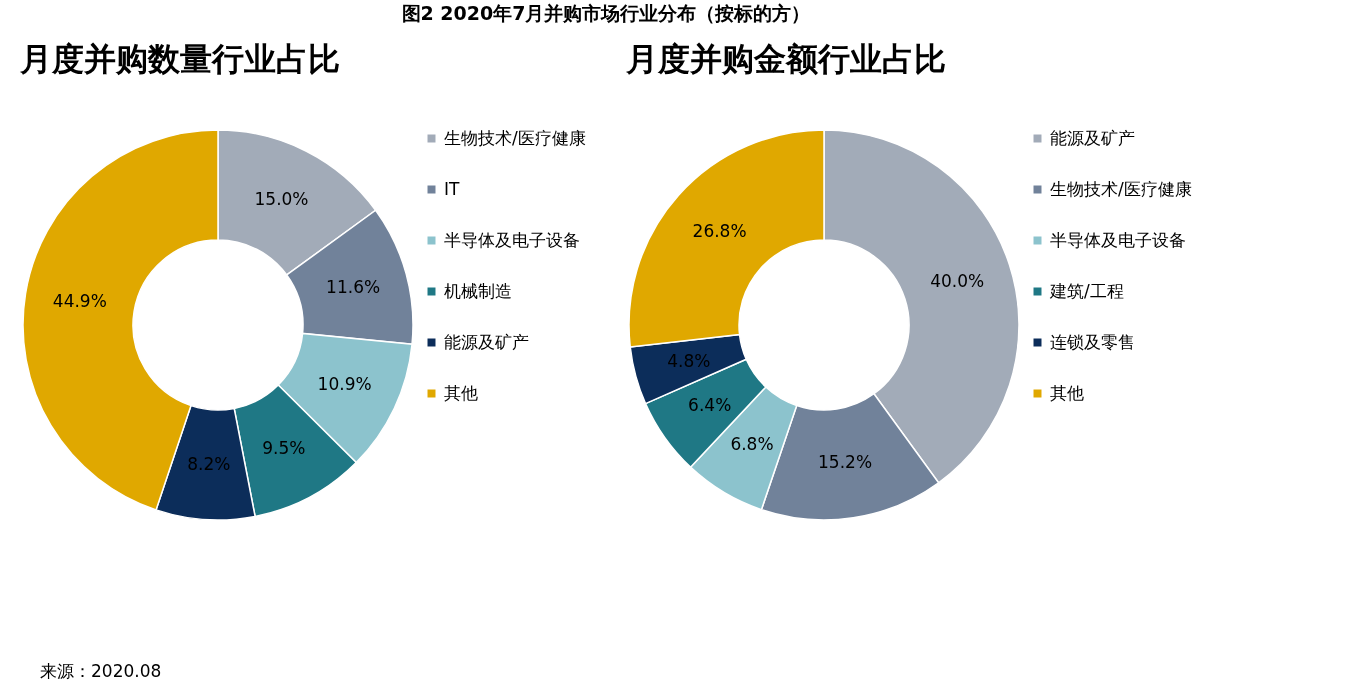  Describe the element at coordinates (719, 230) in the screenshot. I see `data-label: 26.8%` at that location.